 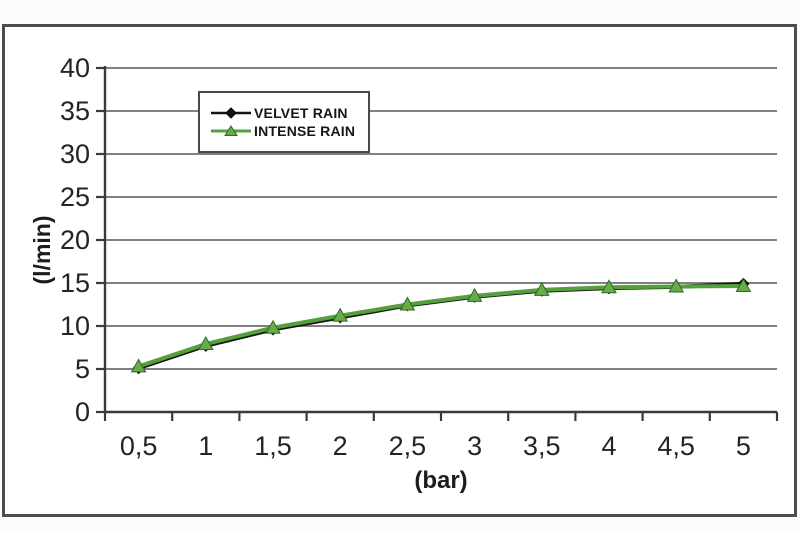 I want to click on x-tick-label: 3,5, so click(x=542, y=446).